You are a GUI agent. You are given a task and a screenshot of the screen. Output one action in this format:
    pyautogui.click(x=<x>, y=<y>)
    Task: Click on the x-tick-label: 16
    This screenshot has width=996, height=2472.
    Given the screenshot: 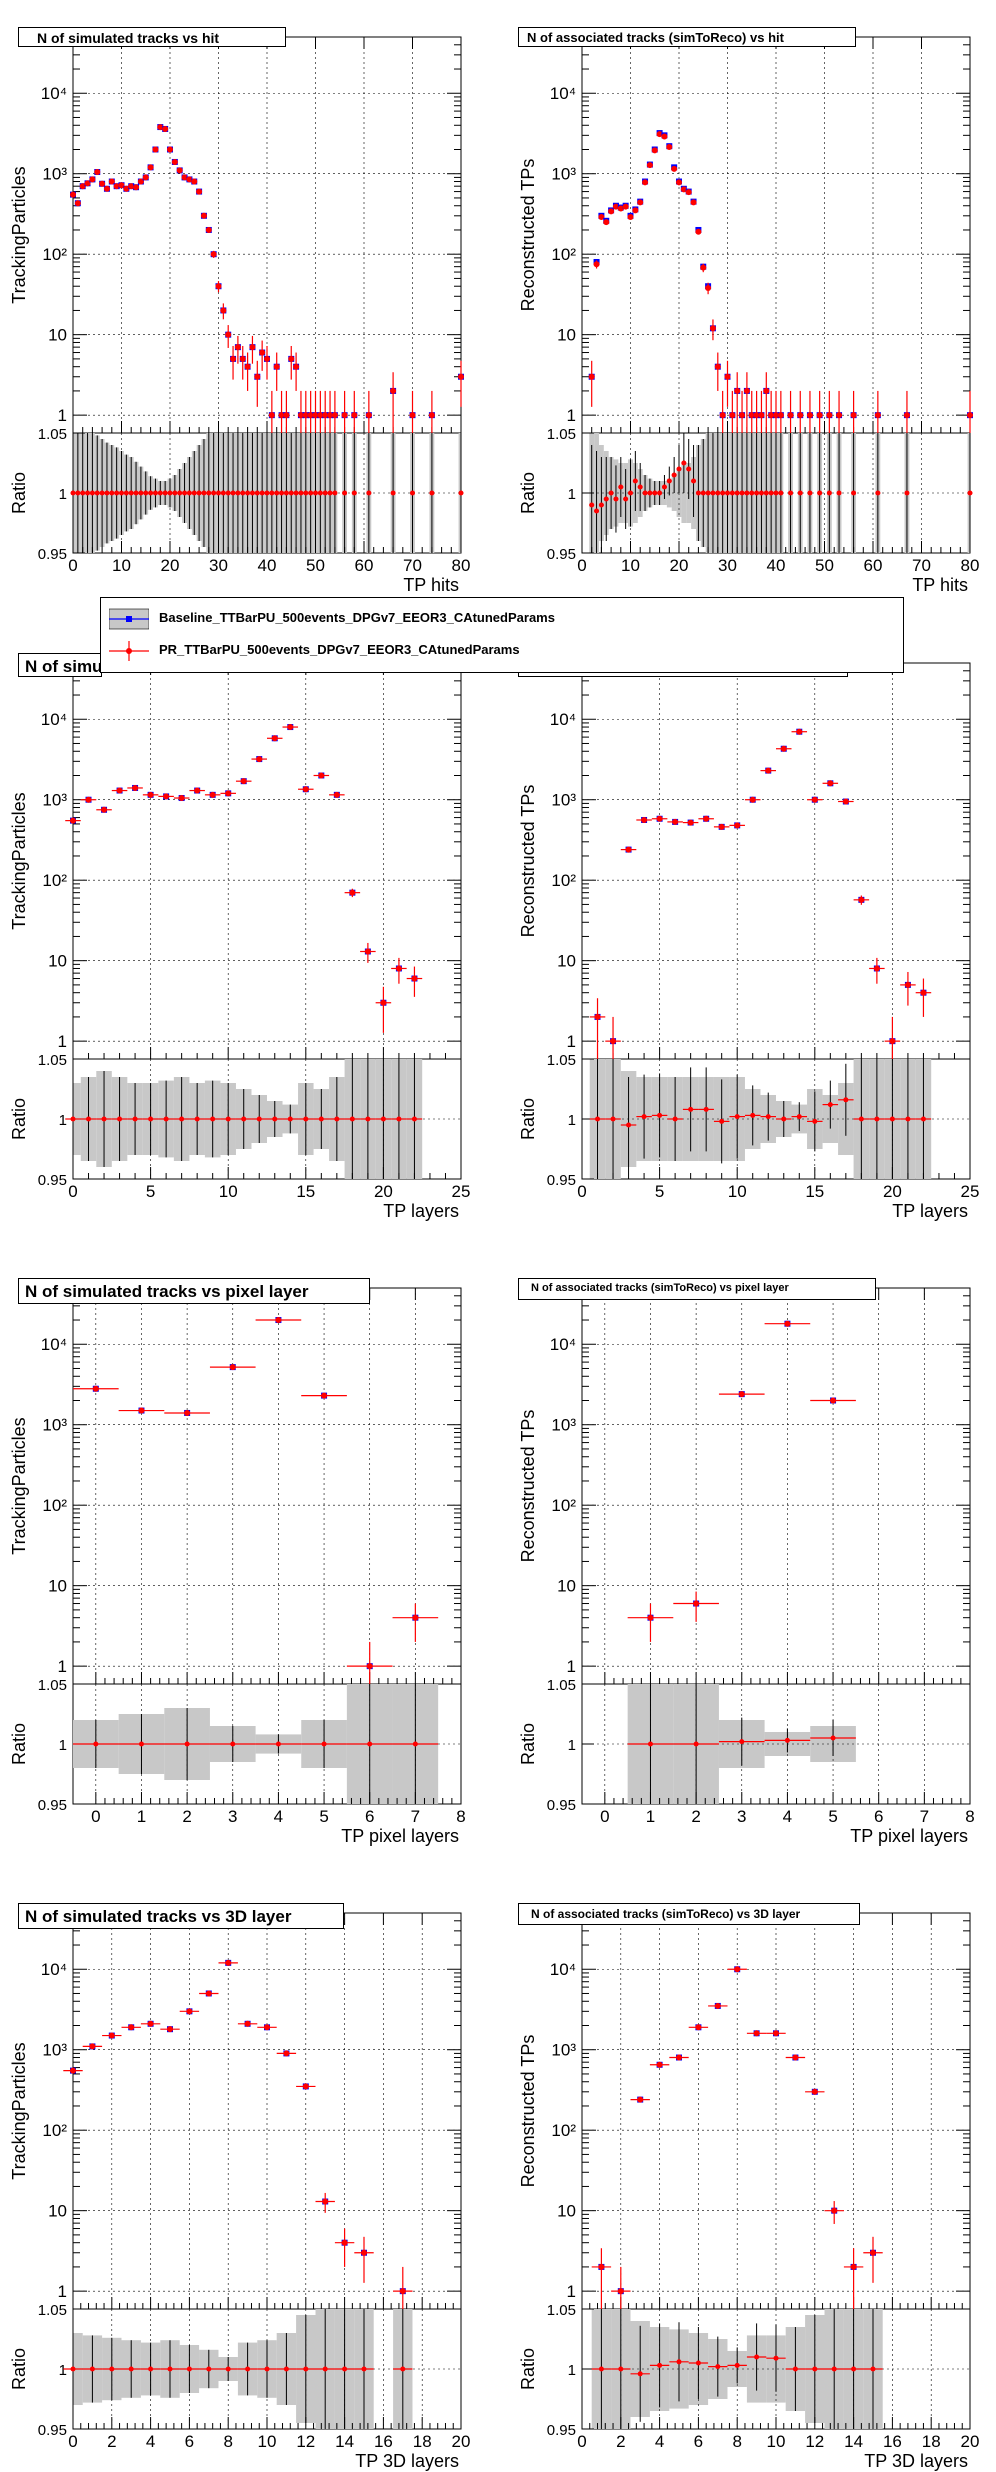 What is the action you would take?
    pyautogui.click(x=383, y=2441)
    